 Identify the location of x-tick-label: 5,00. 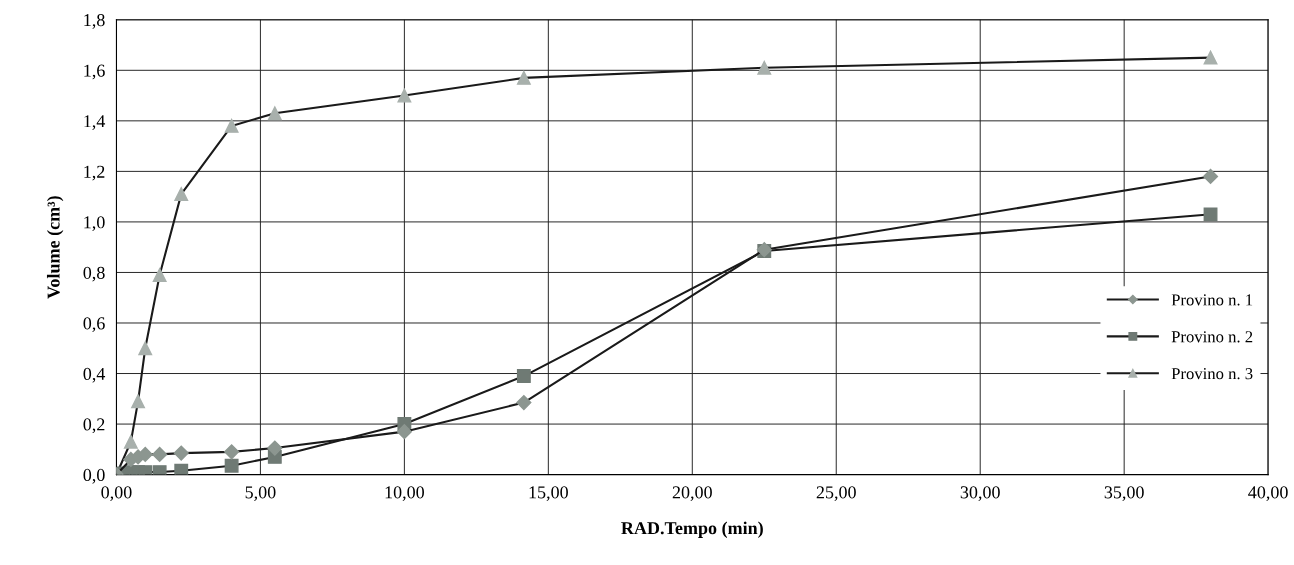
(260, 494).